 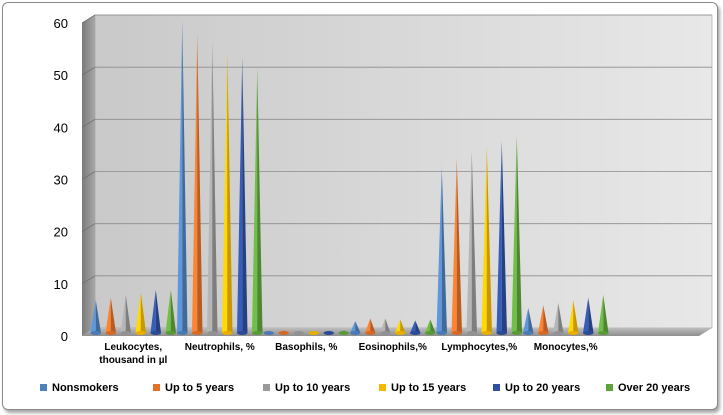 What do you see at coordinates (648, 388) in the screenshot?
I see `legend-item: Over 20 years` at bounding box center [648, 388].